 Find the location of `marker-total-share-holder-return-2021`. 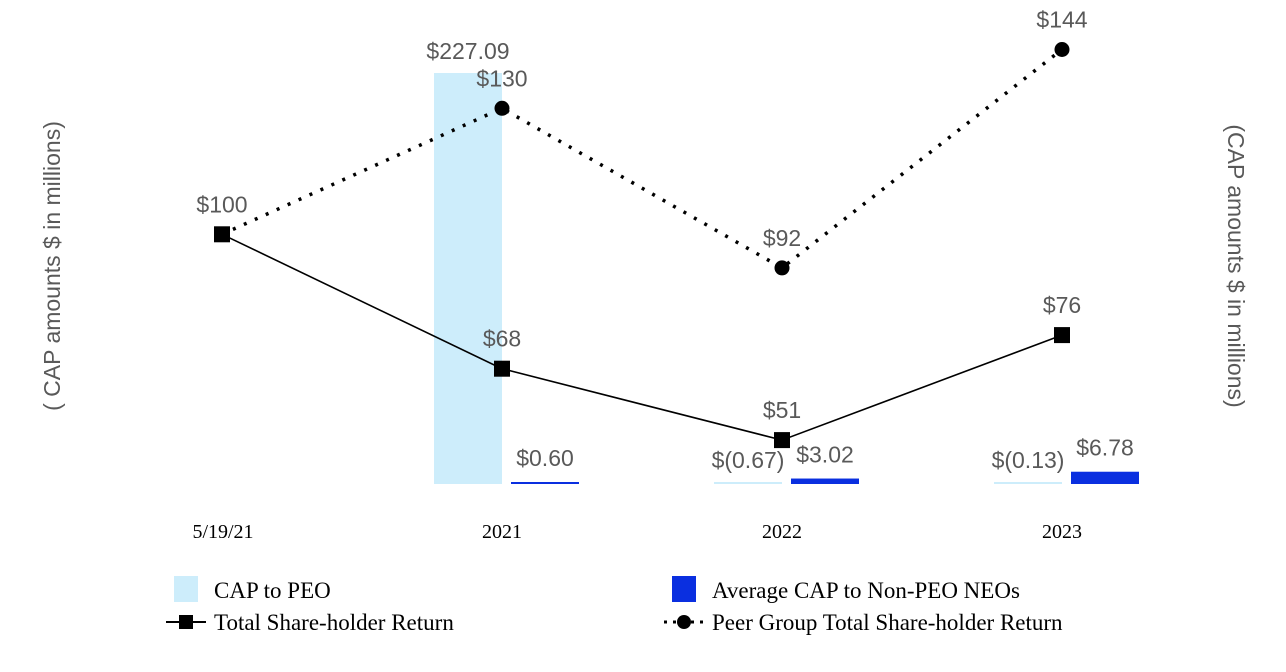

marker-total-share-holder-return-2021 is located at coordinates (502, 368).